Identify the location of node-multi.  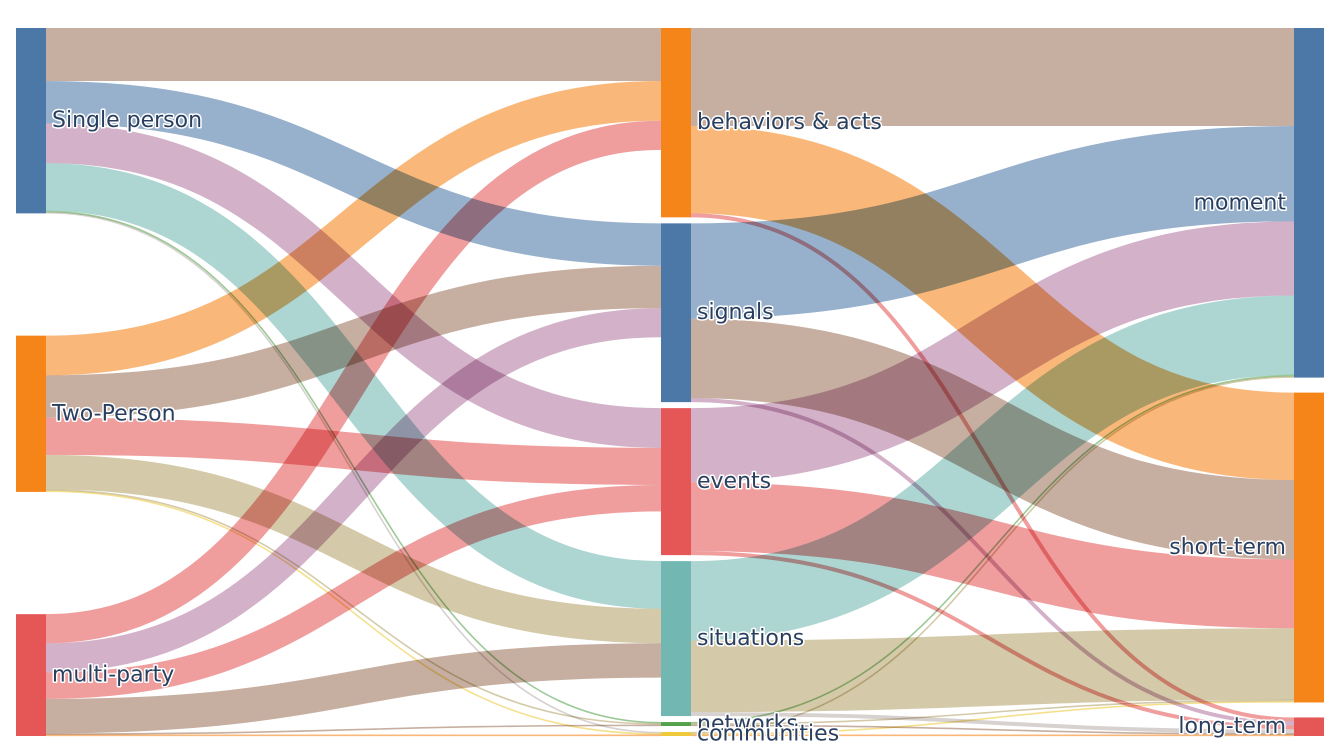
(31, 675).